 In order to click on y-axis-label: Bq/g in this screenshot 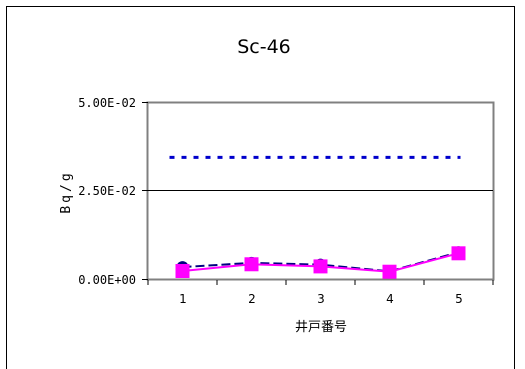, I will do `click(66, 191)`.